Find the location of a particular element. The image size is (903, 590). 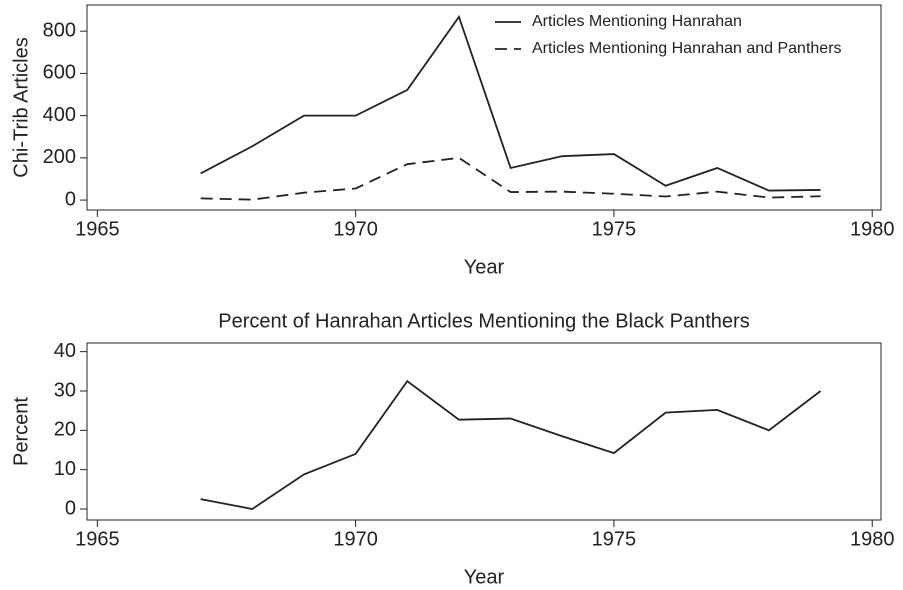

y-tick-label: 600 is located at coordinates (59, 73).